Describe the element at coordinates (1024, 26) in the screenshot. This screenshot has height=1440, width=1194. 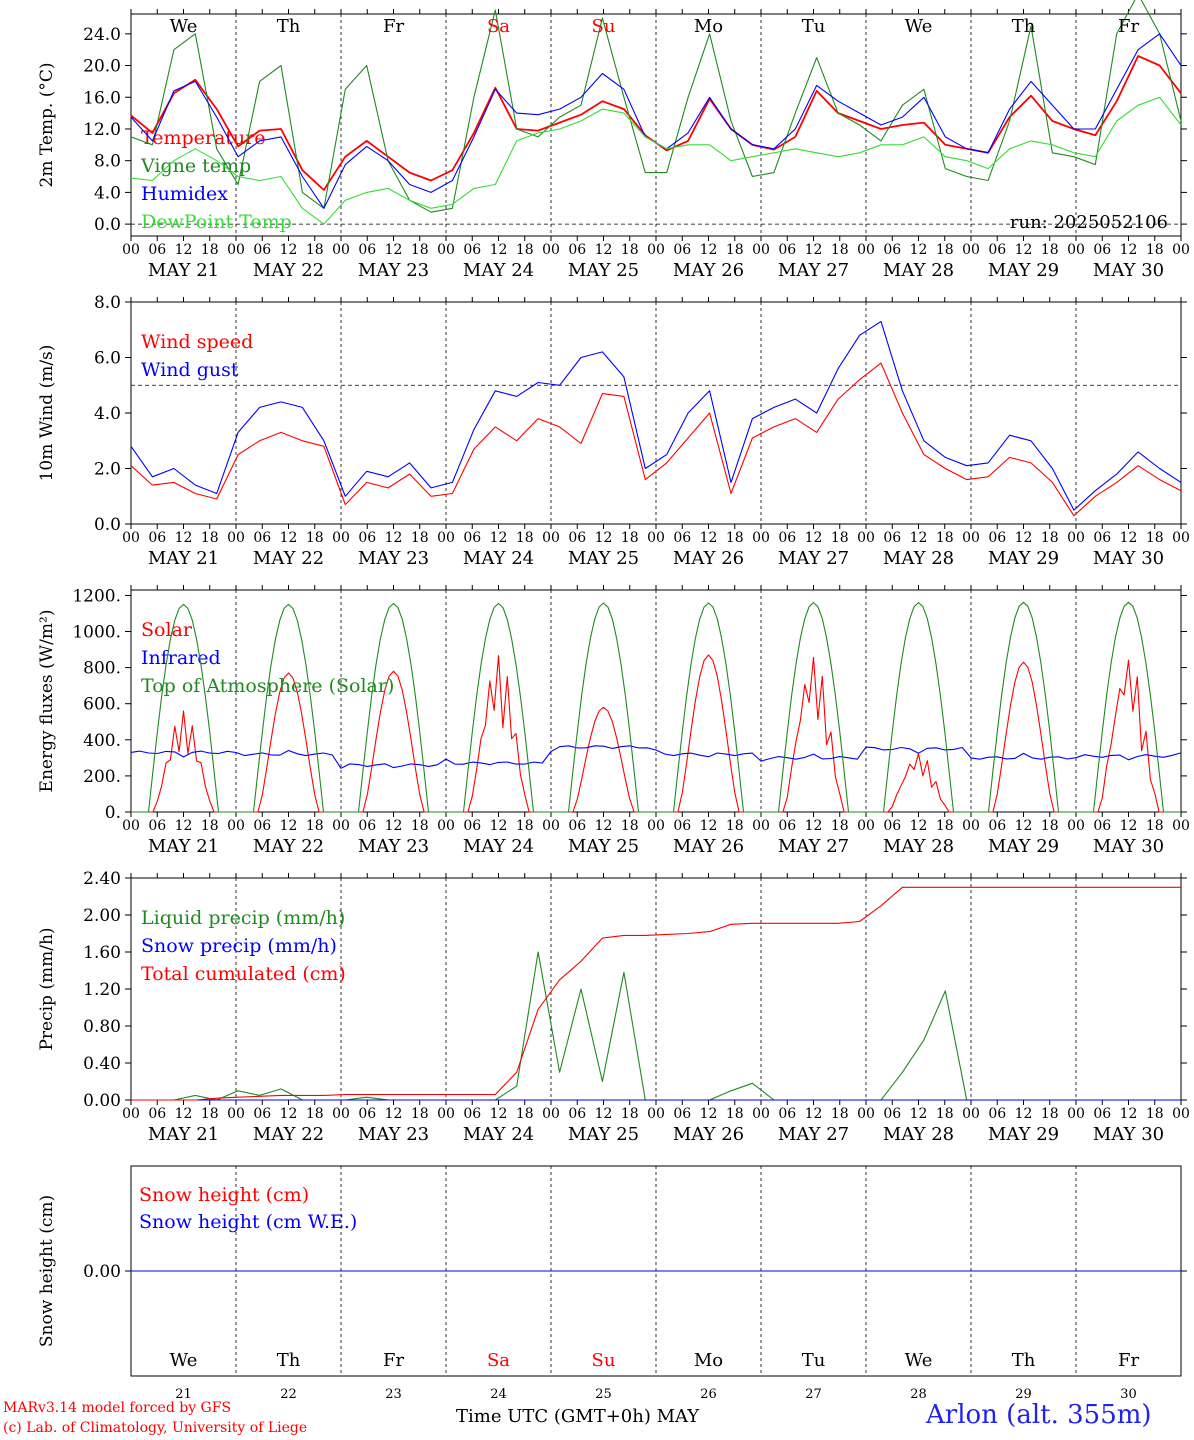
I see `weekday-label: Th` at that location.